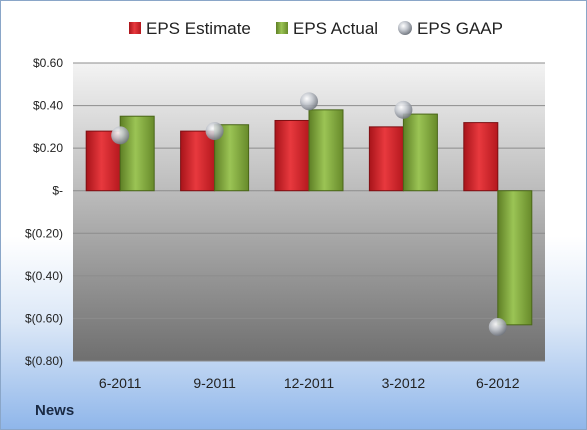 The image size is (587, 430). Describe the element at coordinates (44, 361) in the screenshot. I see `y-tick-label: $(0.80)` at that location.